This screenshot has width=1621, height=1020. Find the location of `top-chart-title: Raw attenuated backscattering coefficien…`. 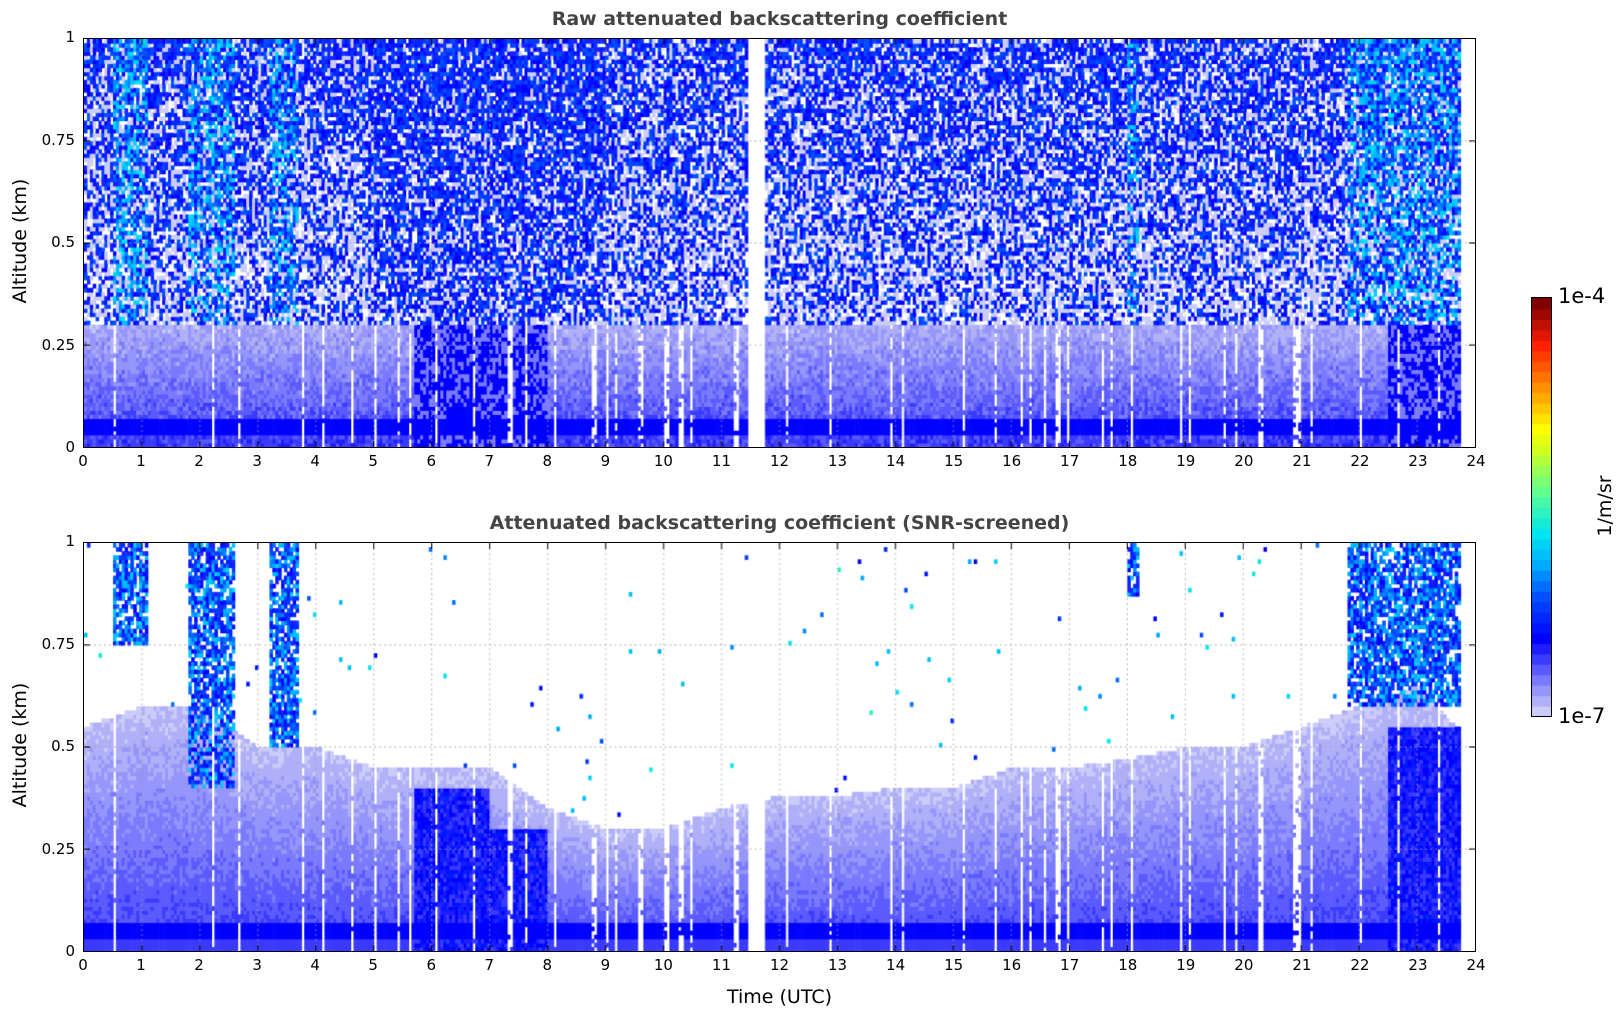

top-chart-title: Raw attenuated backscattering coefficien… is located at coordinates (779, 19).